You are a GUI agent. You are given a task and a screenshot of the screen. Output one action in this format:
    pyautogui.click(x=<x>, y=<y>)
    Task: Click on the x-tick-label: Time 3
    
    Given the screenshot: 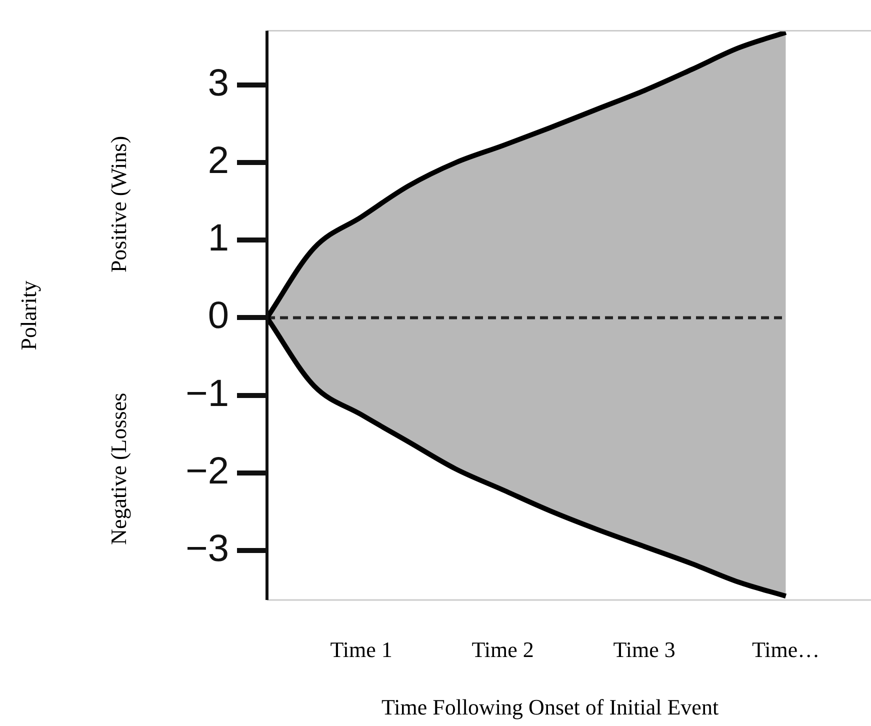 What is the action you would take?
    pyautogui.click(x=644, y=649)
    